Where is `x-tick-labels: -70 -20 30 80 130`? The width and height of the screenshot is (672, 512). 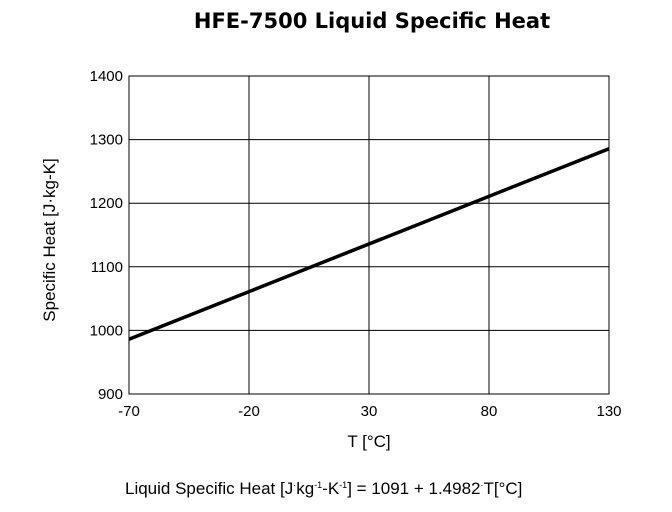
x-tick-labels: -70 -20 30 80 130 is located at coordinates (369, 411).